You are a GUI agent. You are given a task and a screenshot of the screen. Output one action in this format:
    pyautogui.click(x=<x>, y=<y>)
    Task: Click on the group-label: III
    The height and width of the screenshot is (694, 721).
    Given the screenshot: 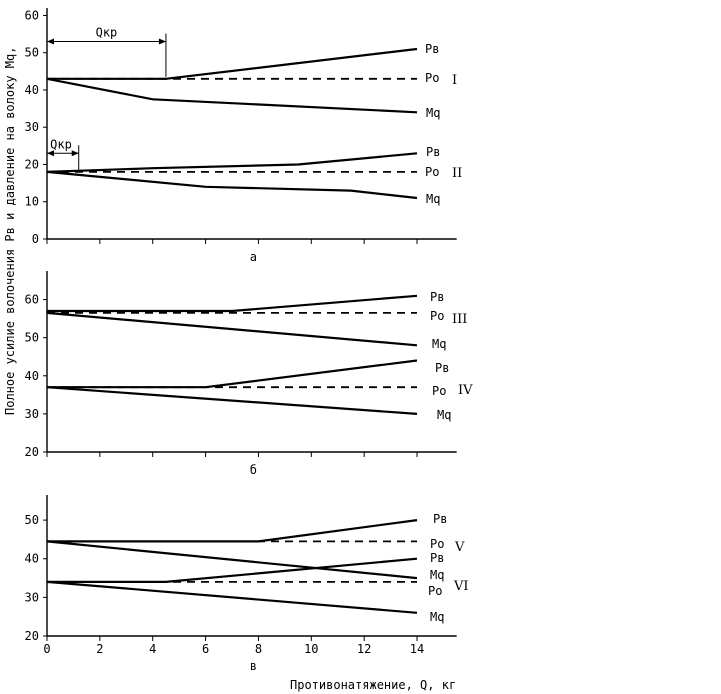 What is the action you would take?
    pyautogui.click(x=459, y=319)
    